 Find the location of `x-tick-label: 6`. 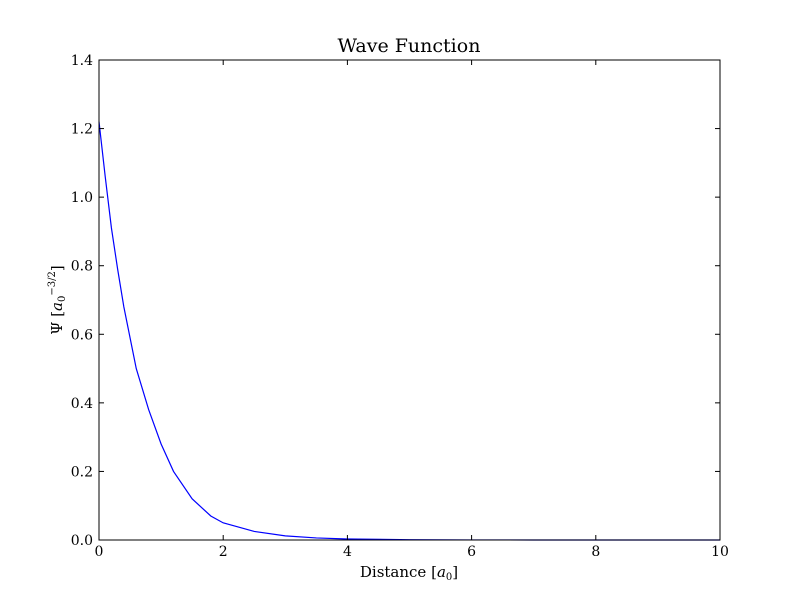

x-tick-label: 6 is located at coordinates (471, 552).